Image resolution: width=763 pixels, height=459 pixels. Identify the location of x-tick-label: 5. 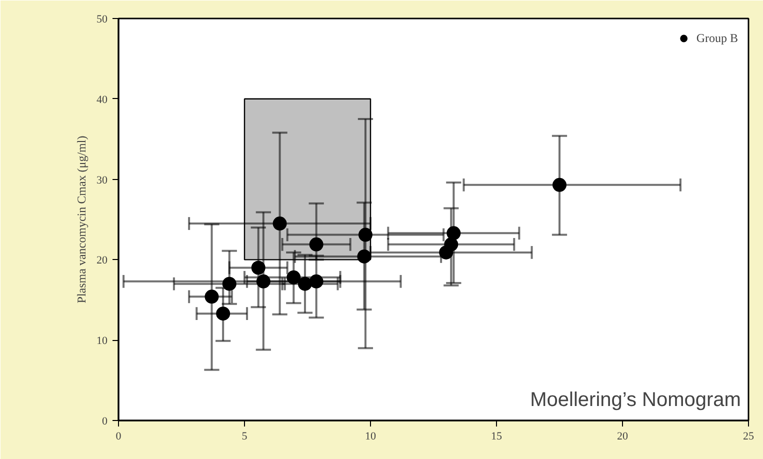
(245, 436).